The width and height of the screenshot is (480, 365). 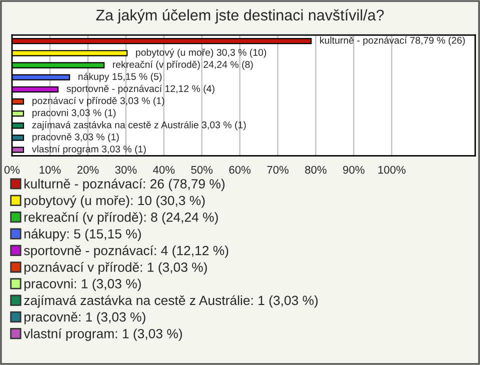 What do you see at coordinates (120, 77) in the screenshot?
I see `data-label: nákupy 15,15 % (5)` at bounding box center [120, 77].